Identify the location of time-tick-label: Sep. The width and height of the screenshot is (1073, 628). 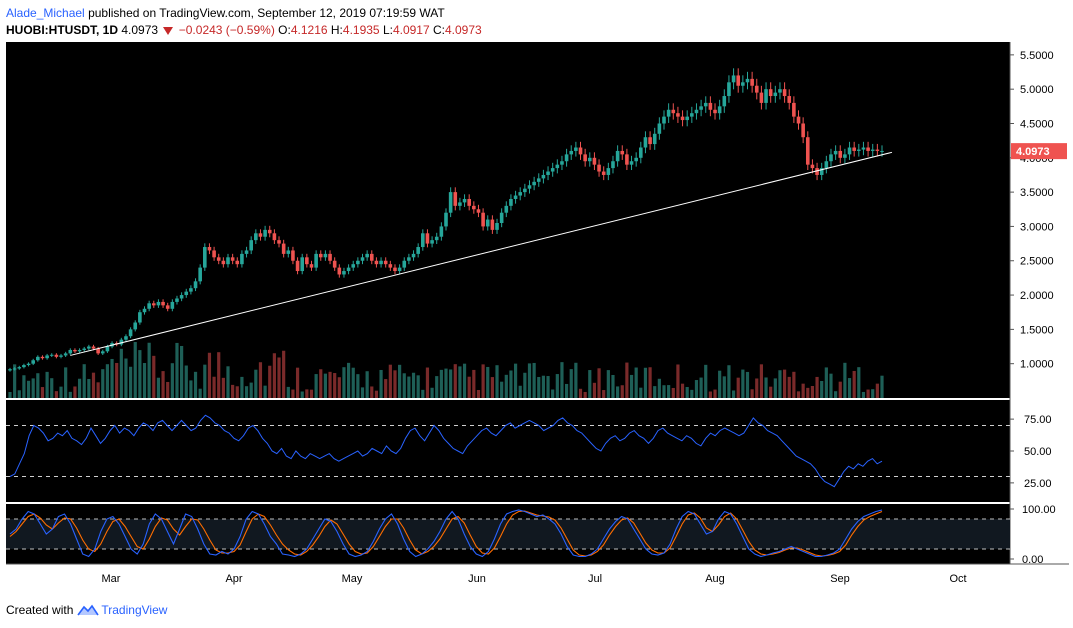
(840, 579).